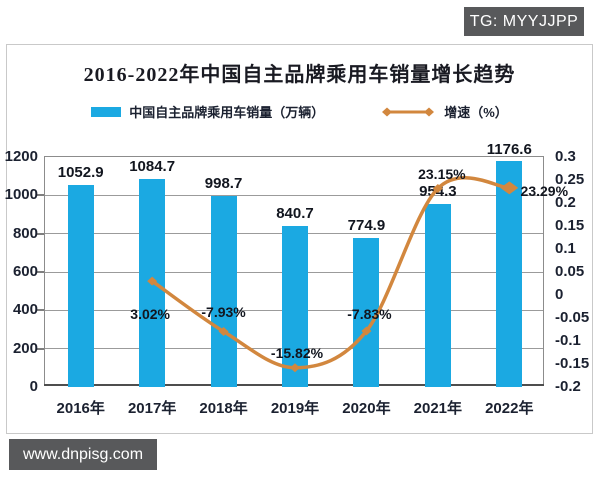  What do you see at coordinates (25, 233) in the screenshot?
I see `left-axis-tick-label: 800` at bounding box center [25, 233].